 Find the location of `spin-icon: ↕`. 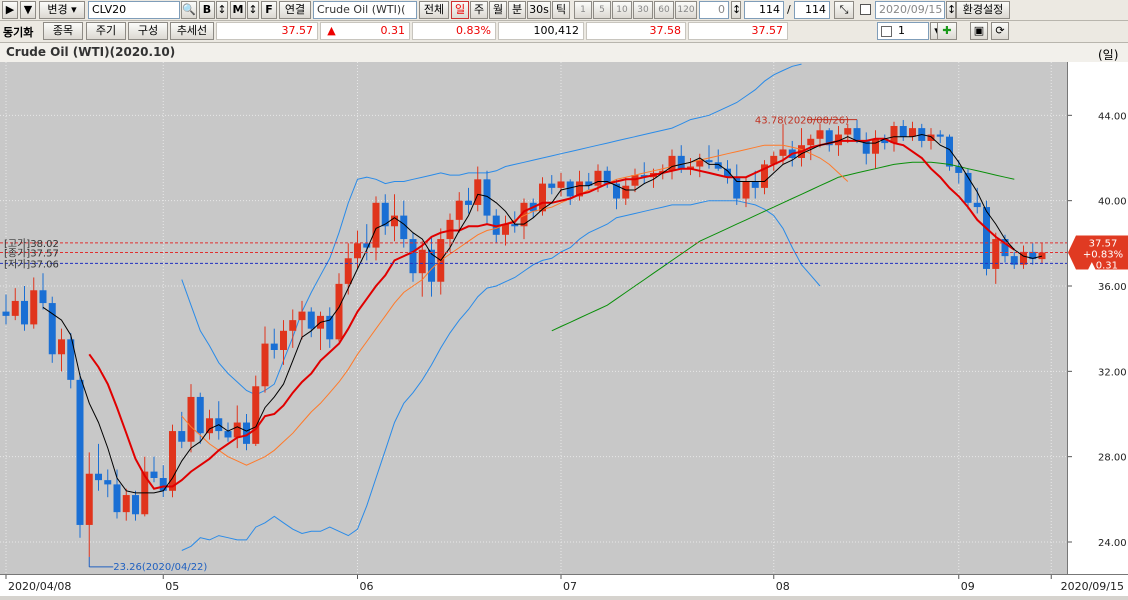

spin-icon: ↕ is located at coordinates (222, 10).